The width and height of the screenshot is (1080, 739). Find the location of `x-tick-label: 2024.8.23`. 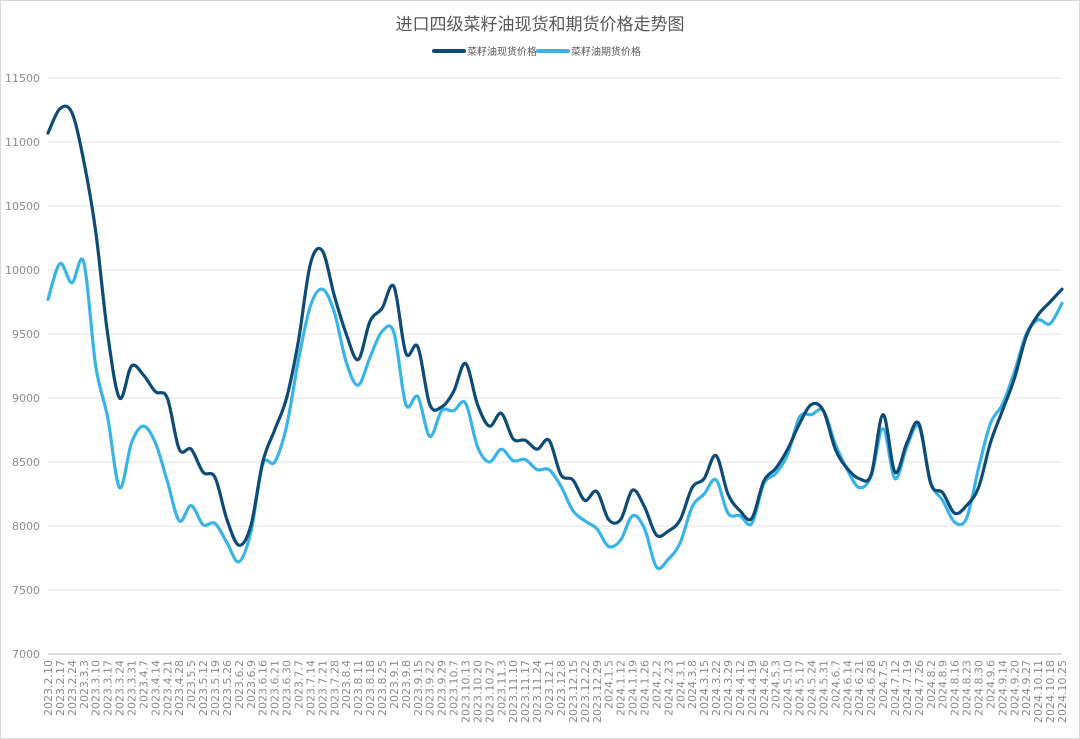

x-tick-label: 2024.8.23 is located at coordinates (967, 688).